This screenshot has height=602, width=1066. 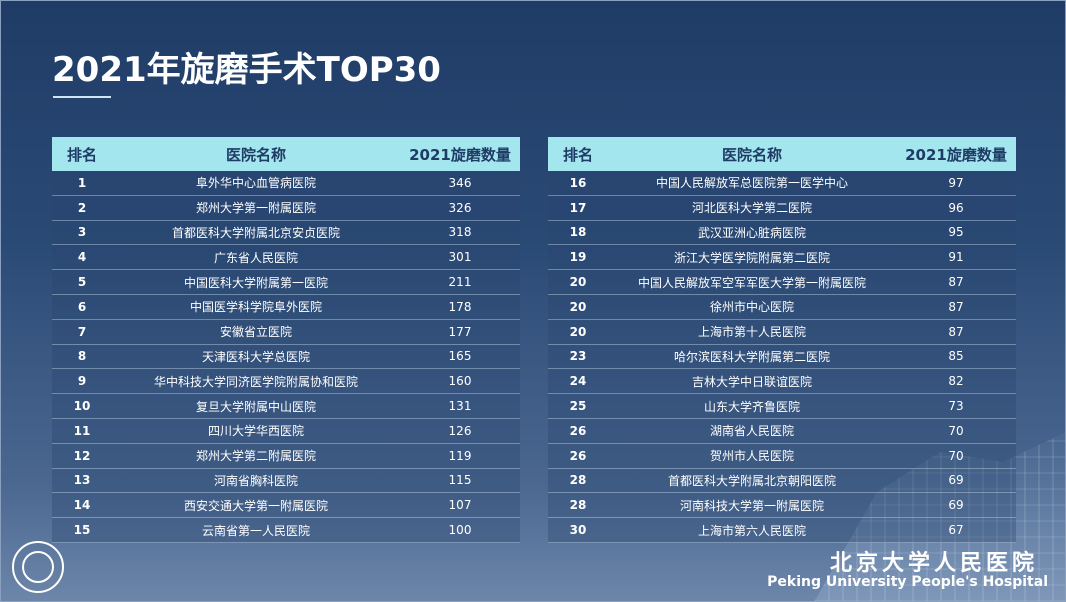 What do you see at coordinates (933, 563) in the screenshot?
I see `brand-chinese-name: 北京大学人民医院` at bounding box center [933, 563].